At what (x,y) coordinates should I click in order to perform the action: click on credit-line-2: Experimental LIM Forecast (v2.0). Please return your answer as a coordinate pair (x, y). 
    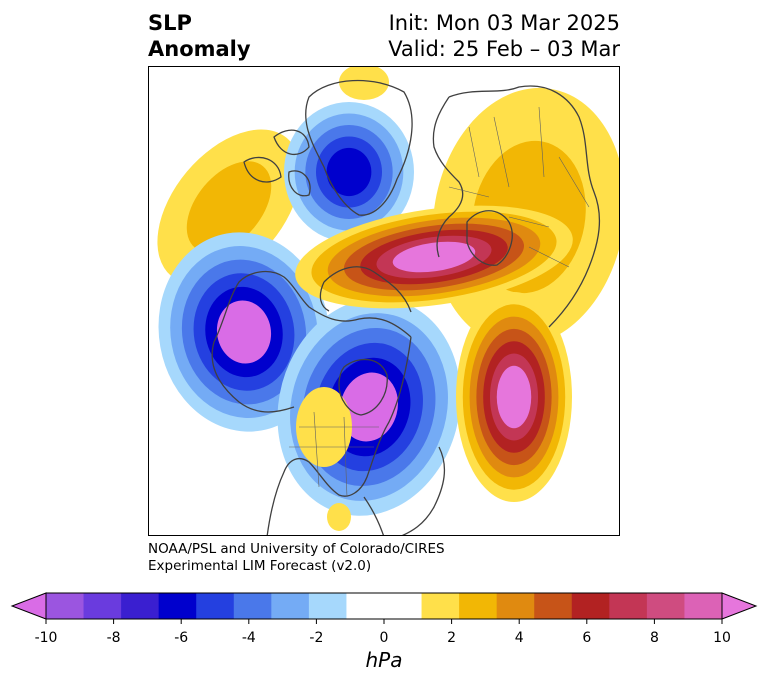
    Looking at the image, I should click on (260, 566).